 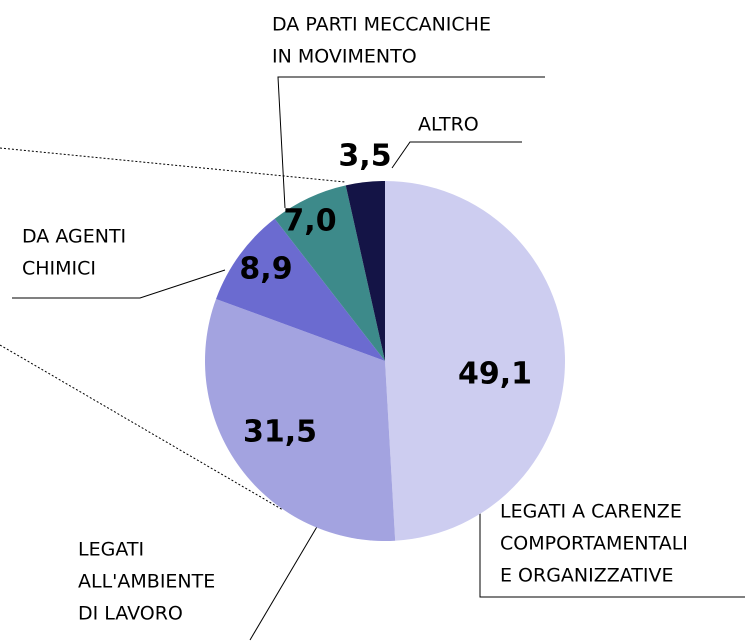 I want to click on category-label: DA PARTI MECCANICHE, so click(x=381, y=25).